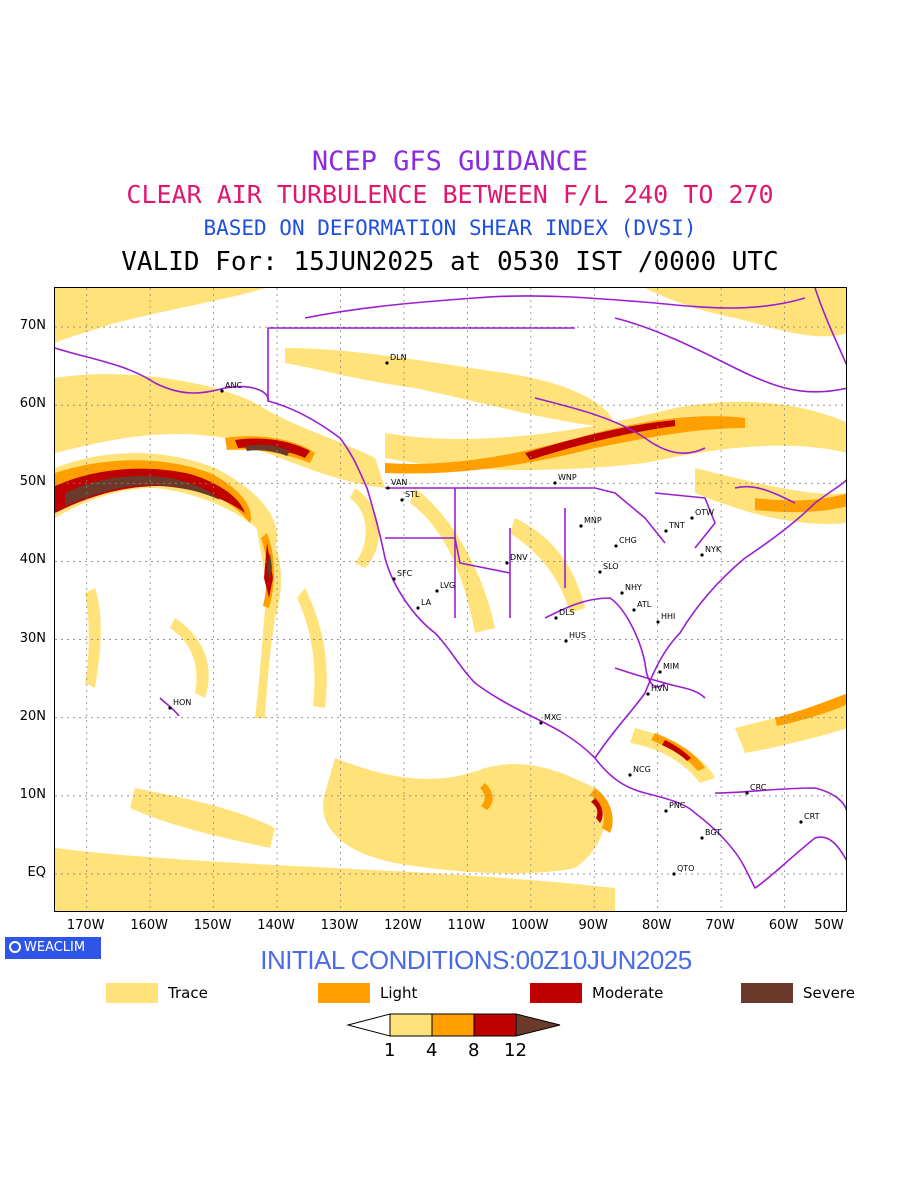 The width and height of the screenshot is (900, 1200). Describe the element at coordinates (474, 1050) in the screenshot. I see `colorbar-tick-label: 8` at that location.